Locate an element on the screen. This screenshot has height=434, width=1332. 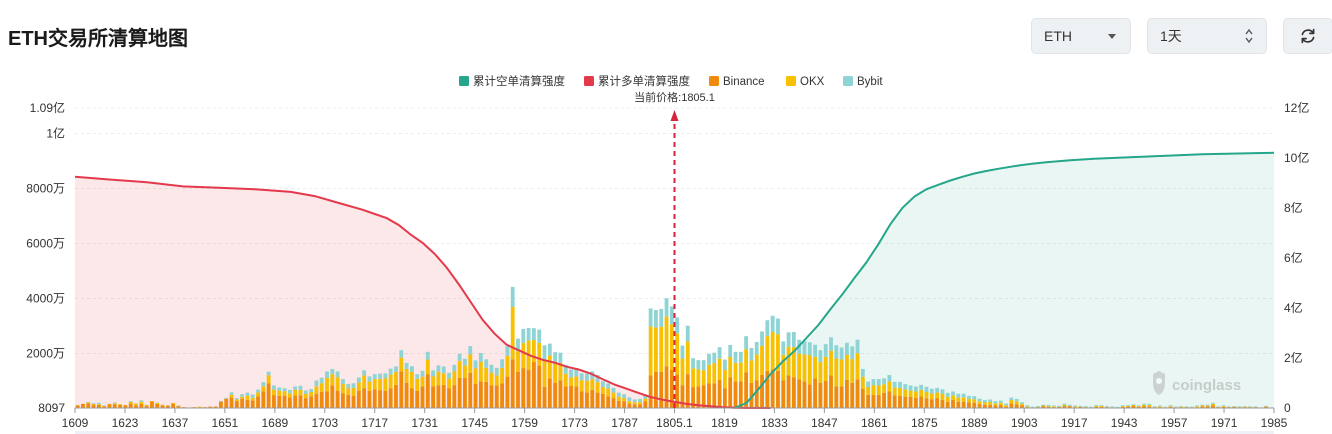
x-tick-label: 1759 is located at coordinates (524, 423).